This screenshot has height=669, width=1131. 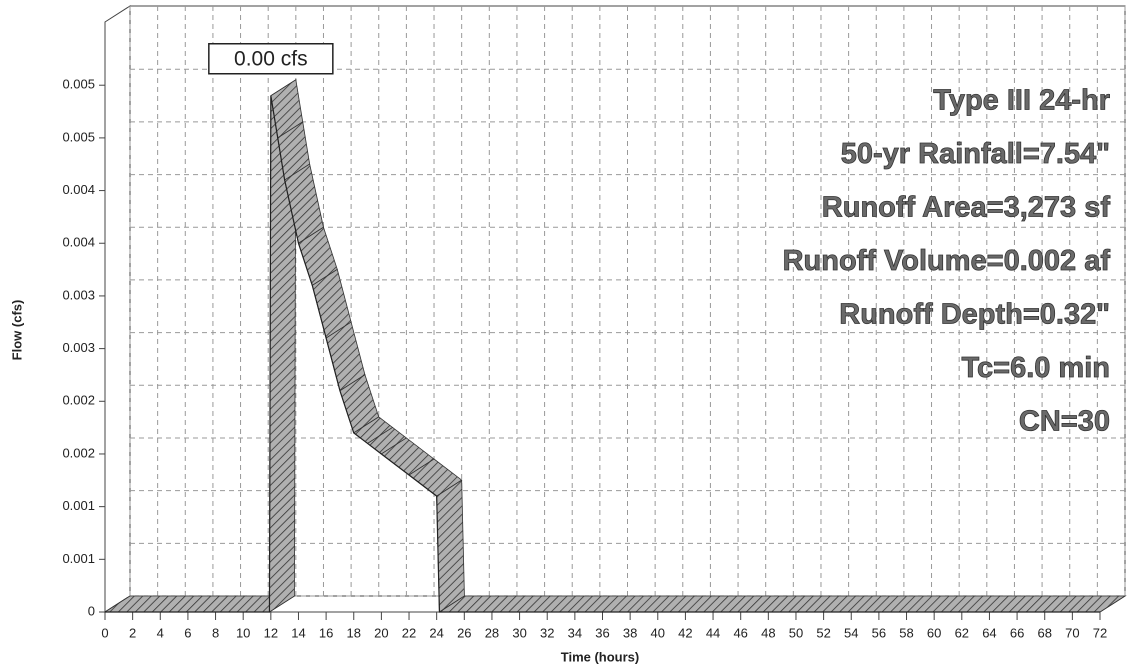 What do you see at coordinates (1100, 632) in the screenshot?
I see `x-tick-label: 72` at bounding box center [1100, 632].